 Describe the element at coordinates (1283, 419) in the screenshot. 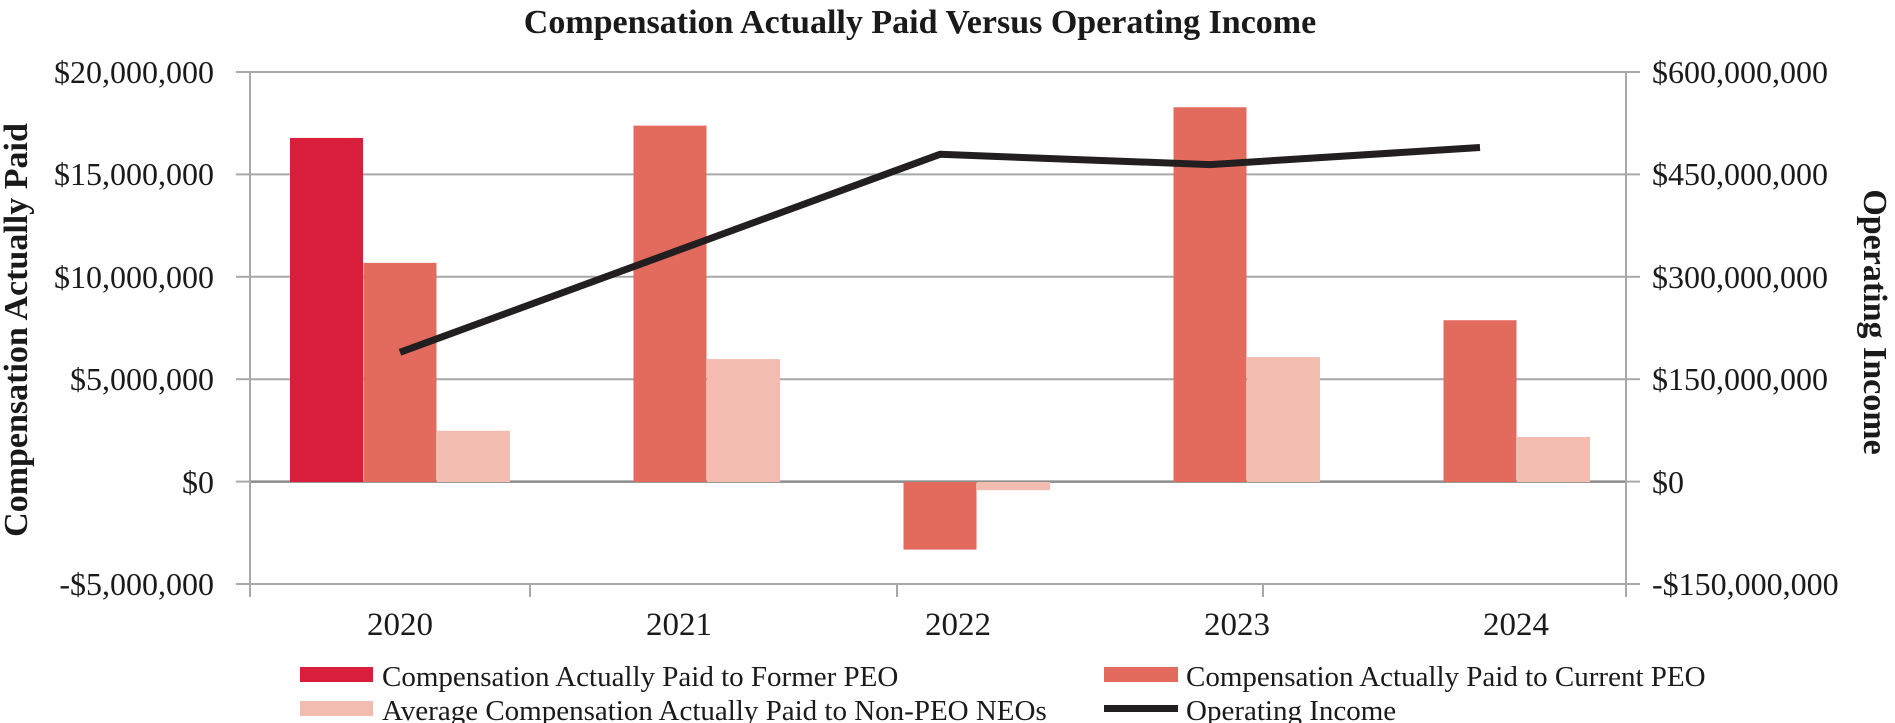

I see `bar-2023-slot2` at that location.